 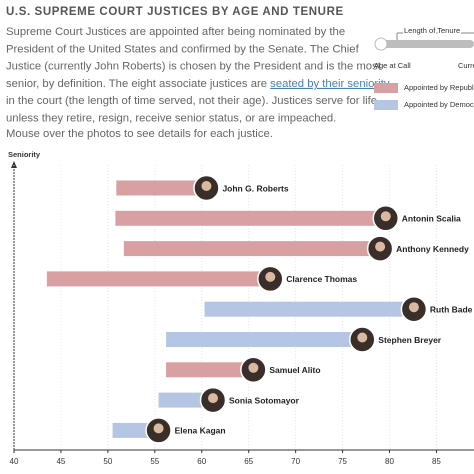 I want to click on justice-name: Stephen Breyer, so click(x=410, y=340).